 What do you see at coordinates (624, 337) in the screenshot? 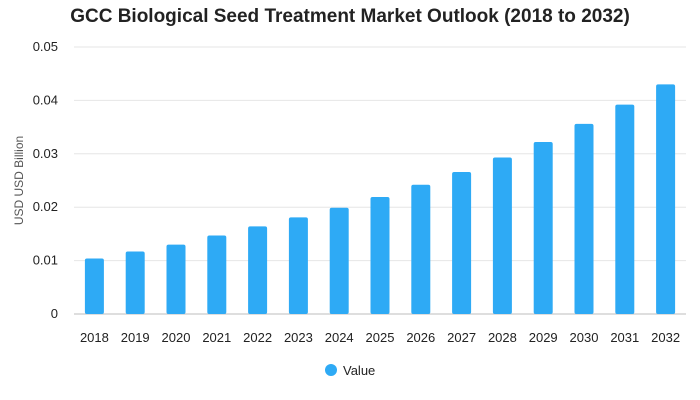
I see `x-tick-label: 2031` at bounding box center [624, 337].